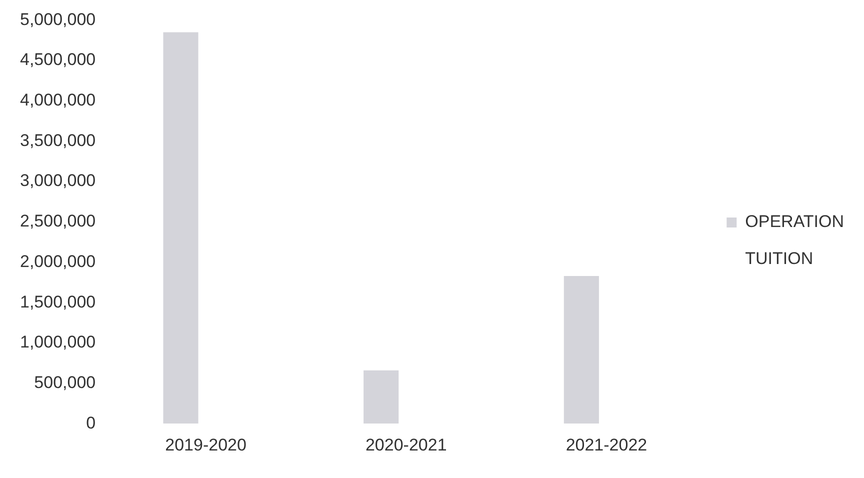  Describe the element at coordinates (58, 221) in the screenshot. I see `y-tick-label: 2,500,000` at that location.